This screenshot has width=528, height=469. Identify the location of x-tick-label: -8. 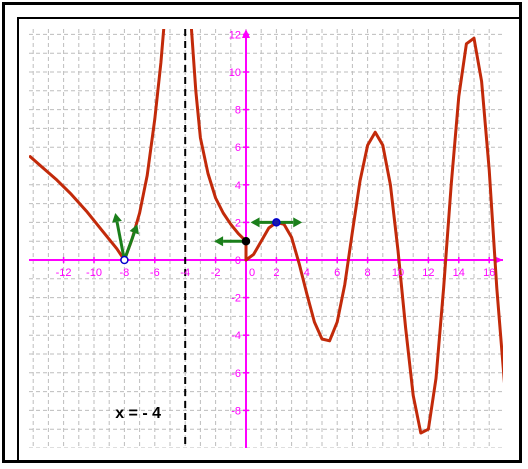
(125, 273).